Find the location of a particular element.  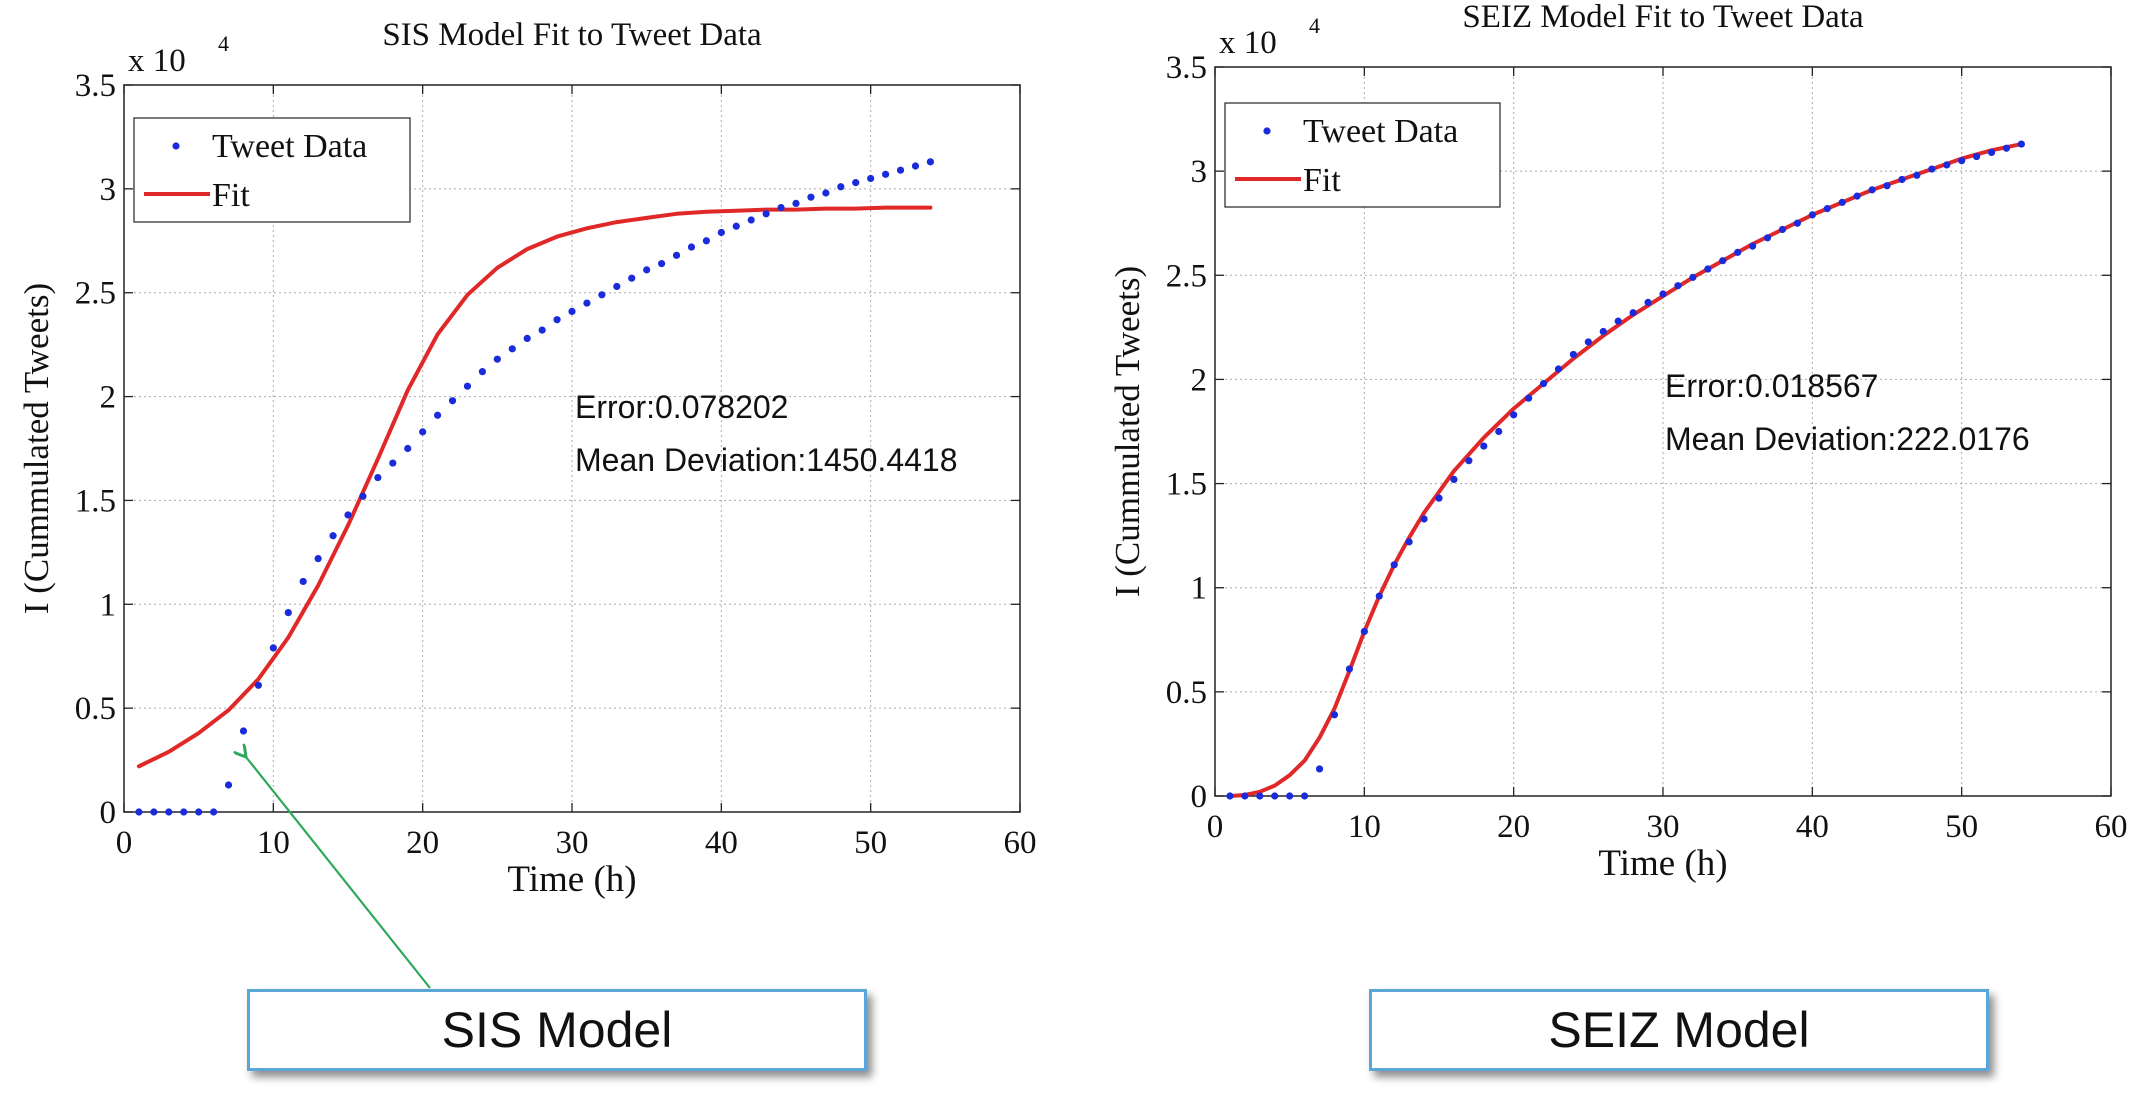

seiz-ytick-label: 0.5 is located at coordinates (1186, 693).